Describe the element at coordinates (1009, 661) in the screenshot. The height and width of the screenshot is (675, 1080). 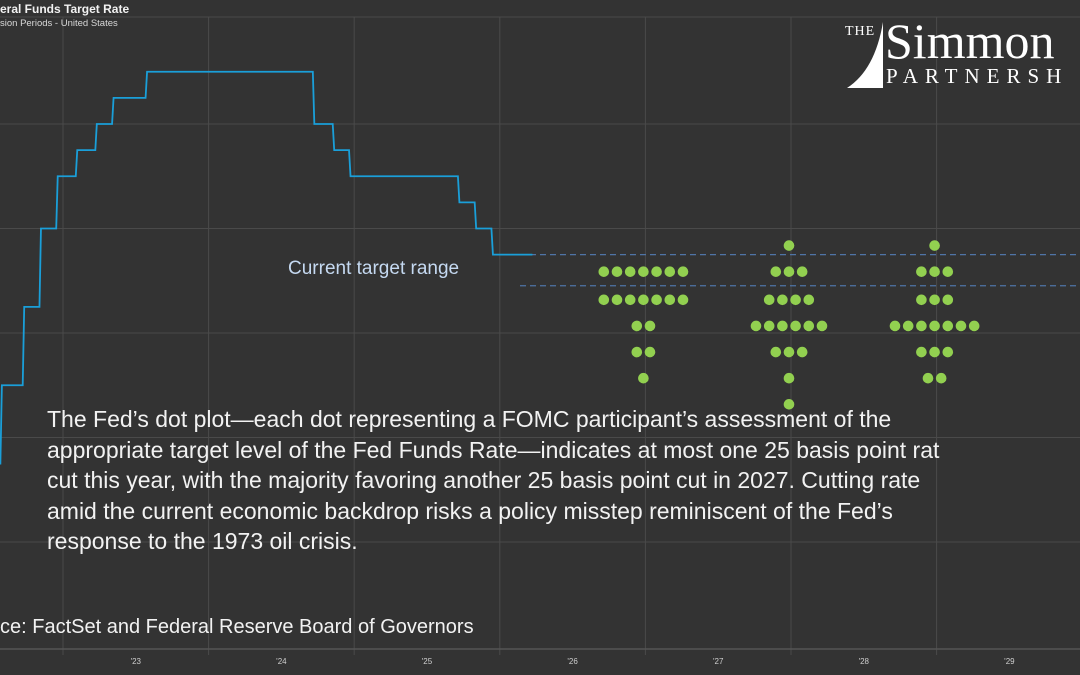
I see `x-tick-label: '29` at that location.